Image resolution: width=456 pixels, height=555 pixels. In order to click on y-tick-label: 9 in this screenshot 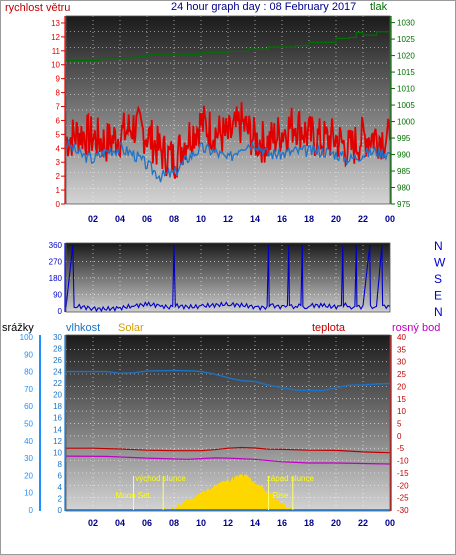, I will do `click(58, 79)`.